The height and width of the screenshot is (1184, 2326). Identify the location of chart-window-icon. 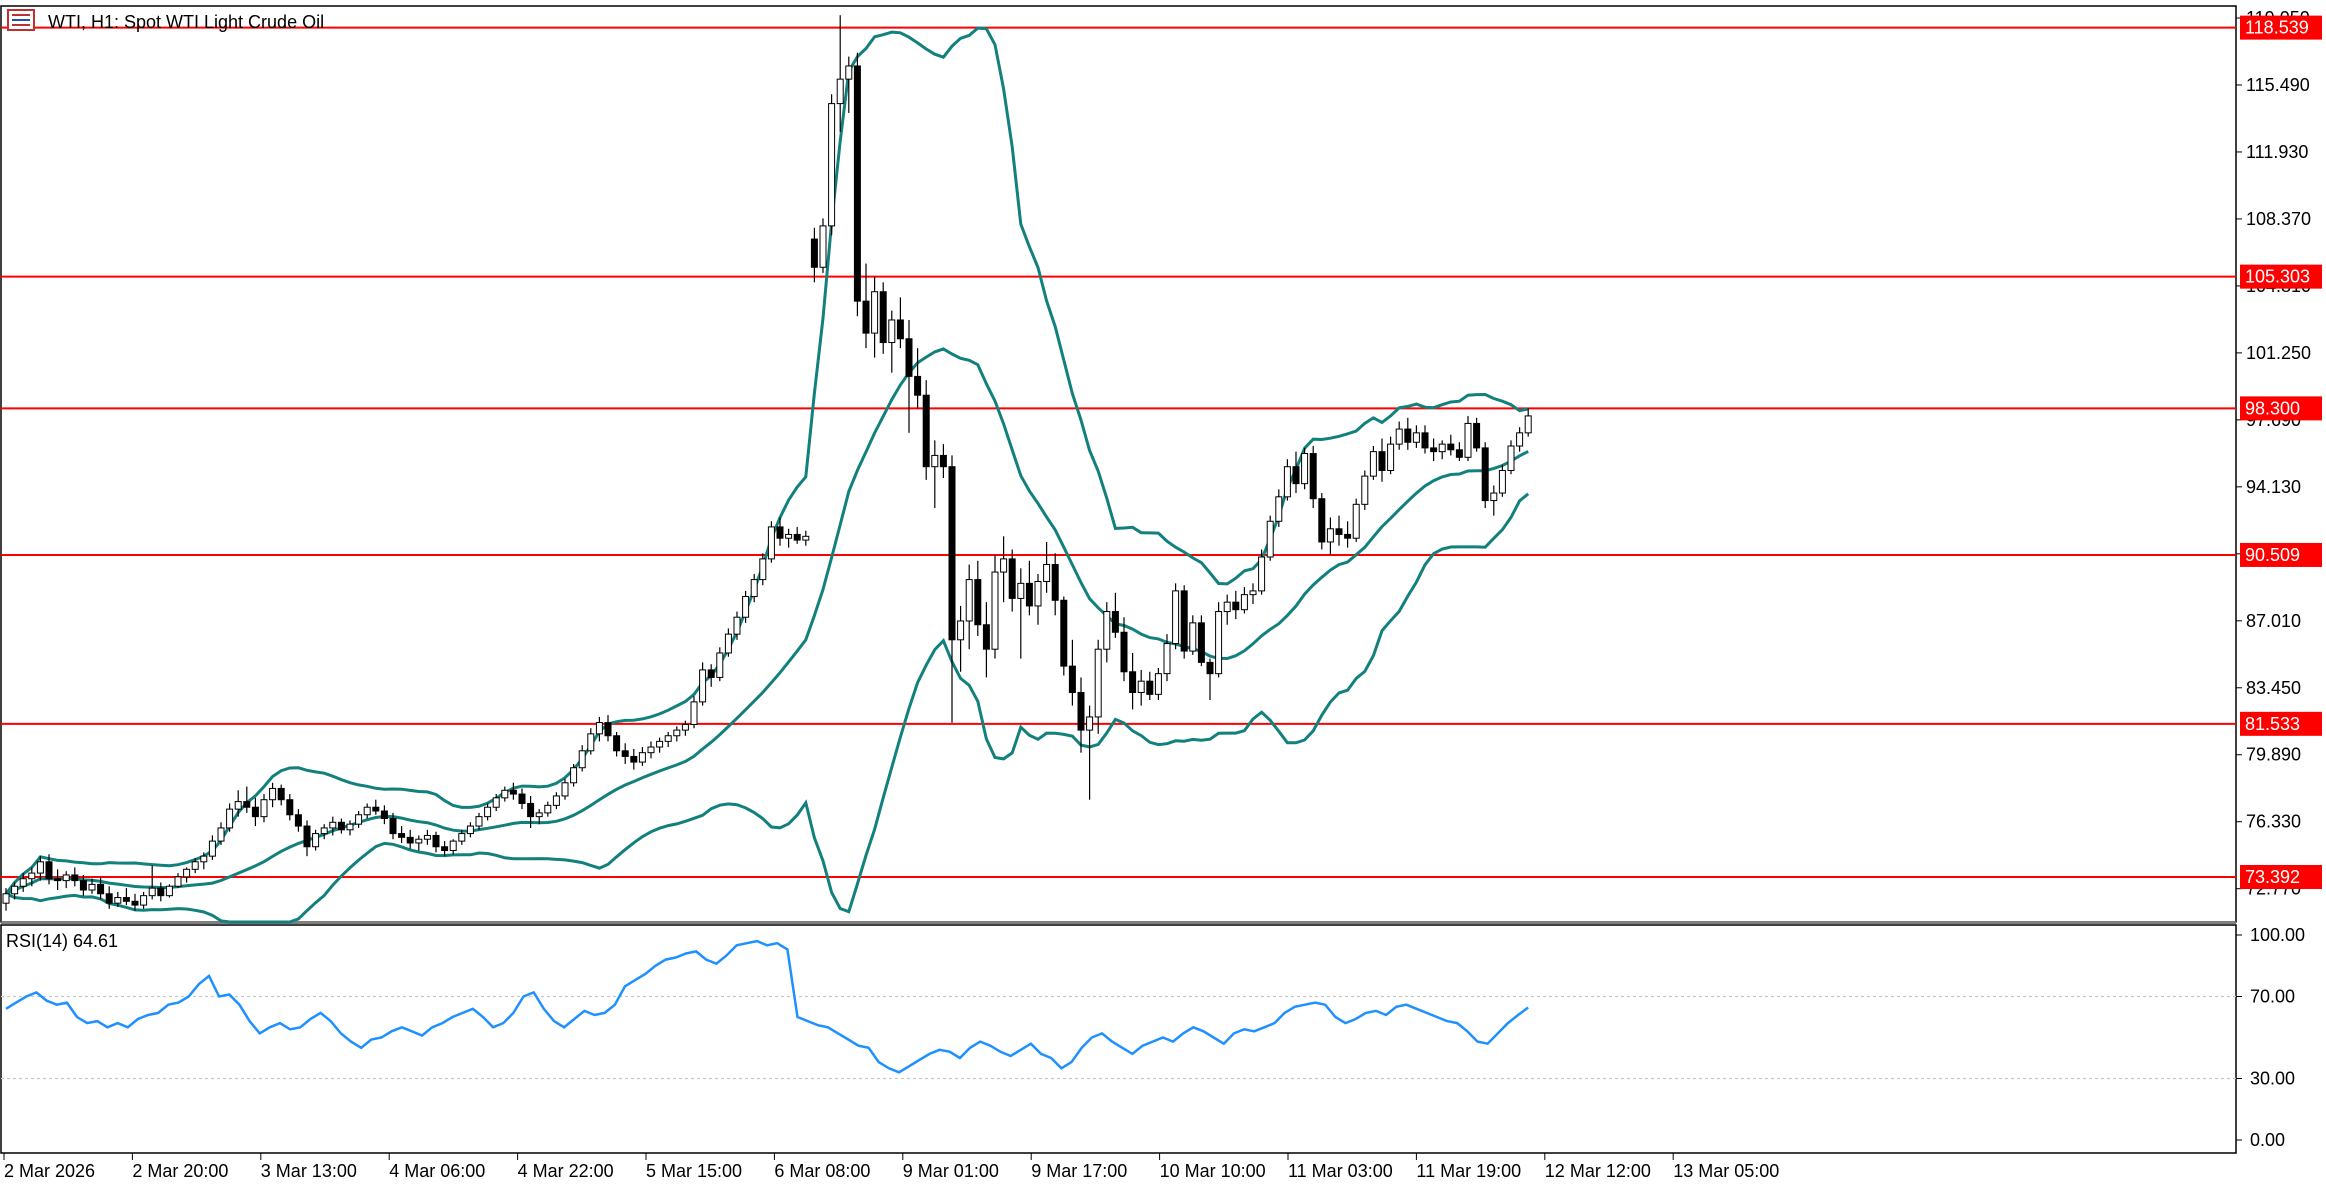
(21, 20).